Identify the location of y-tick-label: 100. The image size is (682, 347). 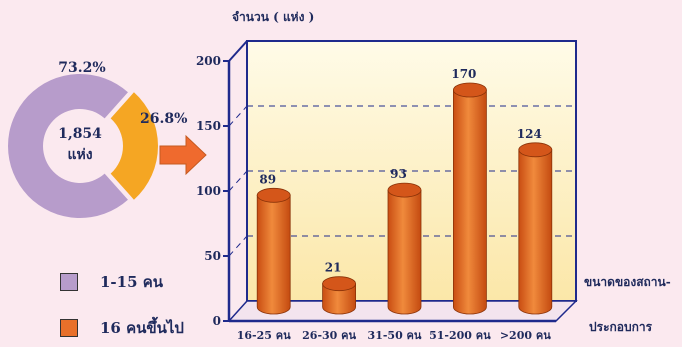
(208, 191).